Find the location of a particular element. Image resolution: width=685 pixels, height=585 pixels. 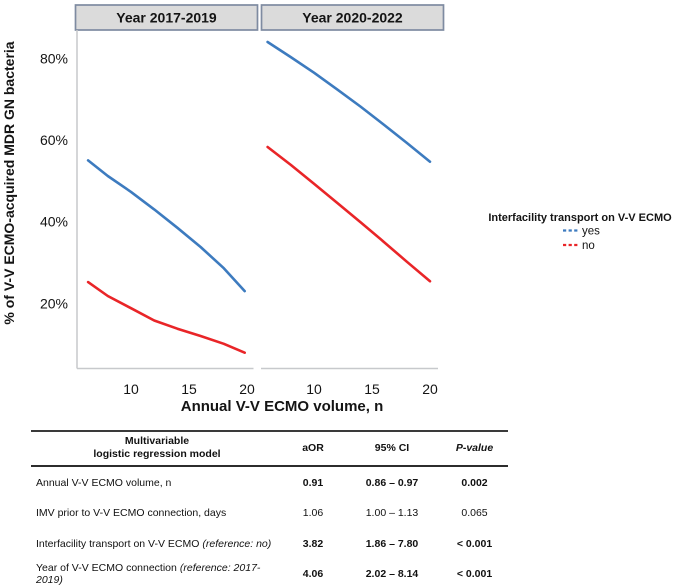

row-aor-value: 4.06 is located at coordinates (313, 574).